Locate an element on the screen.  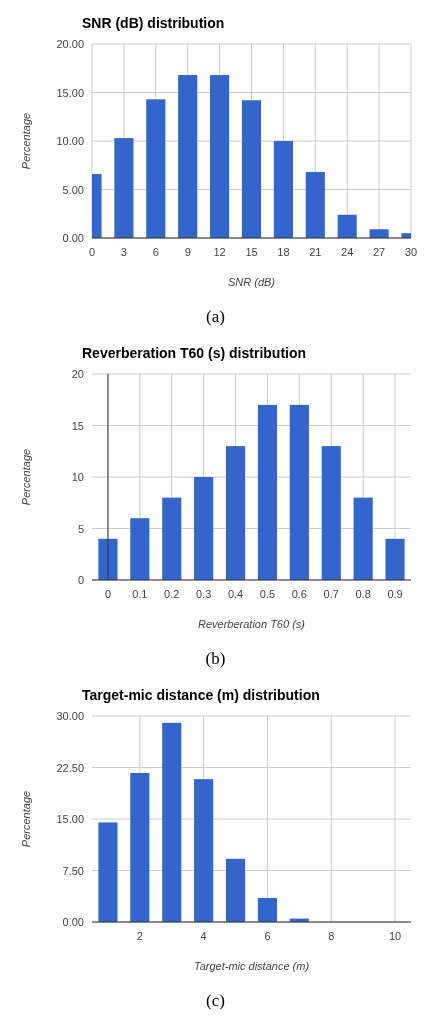
y-tick-label: 7.50 is located at coordinates (73, 870).